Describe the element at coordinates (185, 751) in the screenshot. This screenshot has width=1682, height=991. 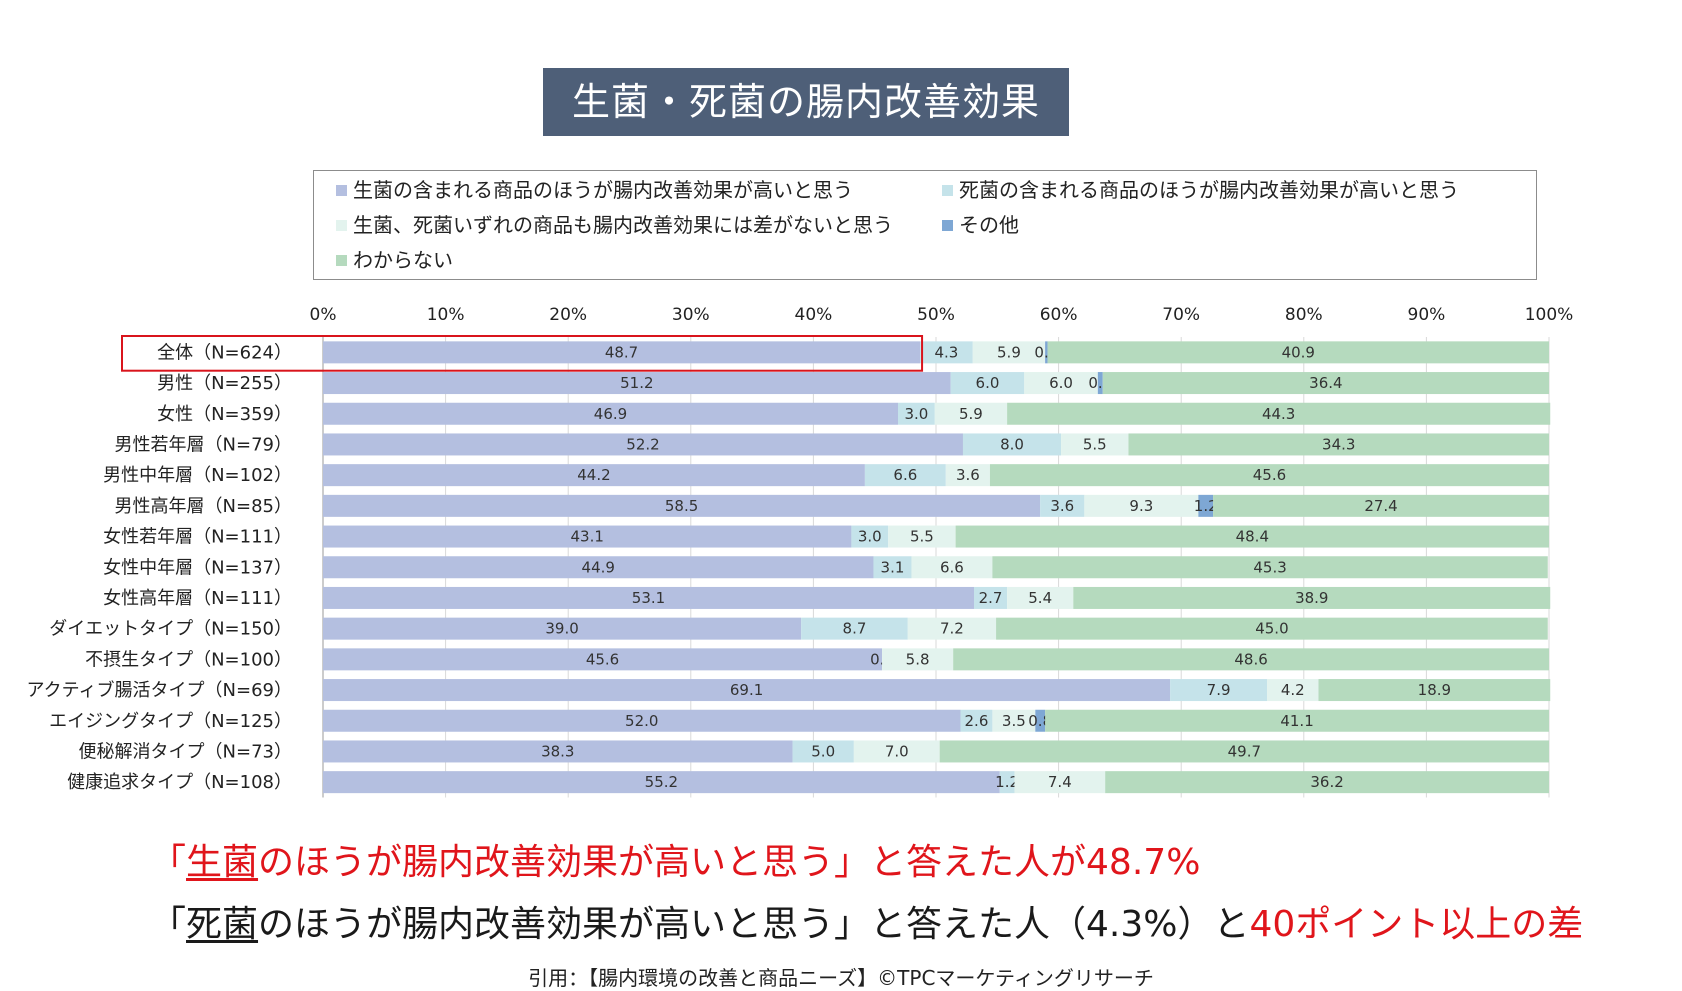
I see `category-label: 便秘解消タイプ（N=73）` at that location.